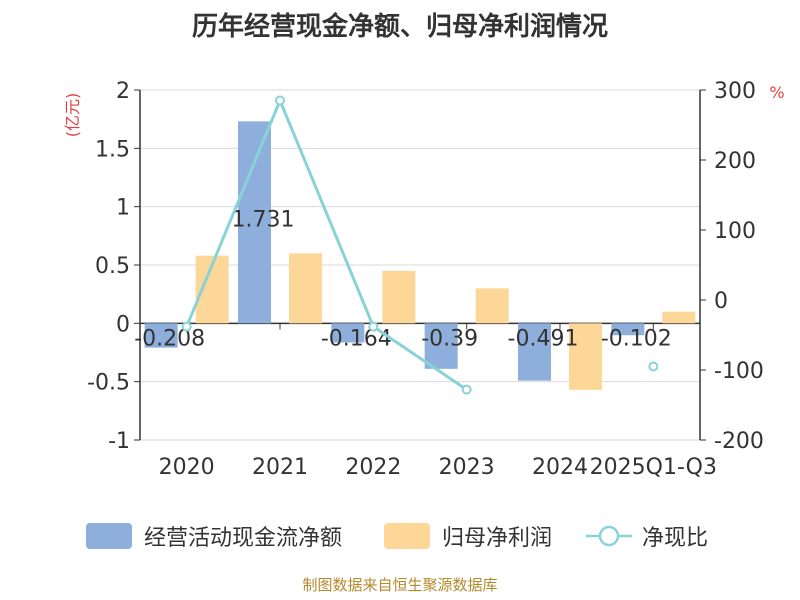 This screenshot has height=600, width=800. I want to click on legend-item-ratio: 净现比, so click(646, 536).